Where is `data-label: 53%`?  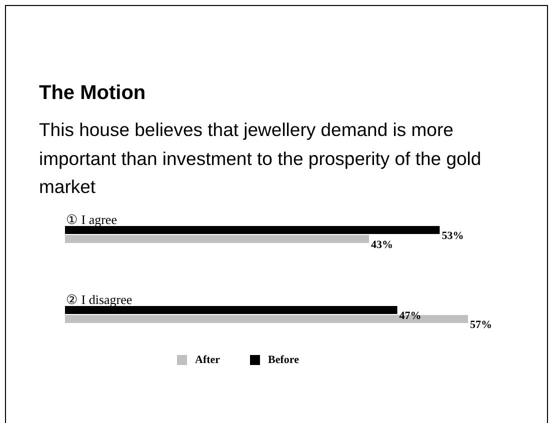
data-label: 53% is located at coordinates (453, 236).